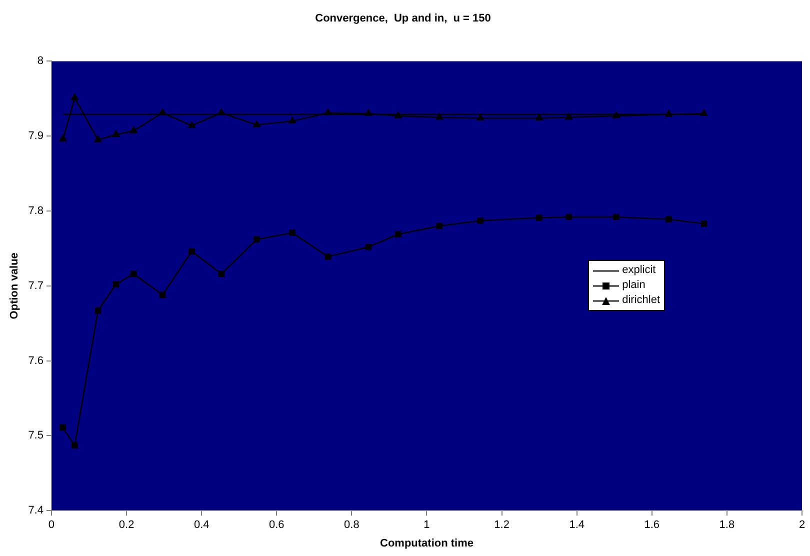 This screenshot has height=556, width=810. Describe the element at coordinates (427, 543) in the screenshot. I see `x-axis-title: Computation time` at that location.